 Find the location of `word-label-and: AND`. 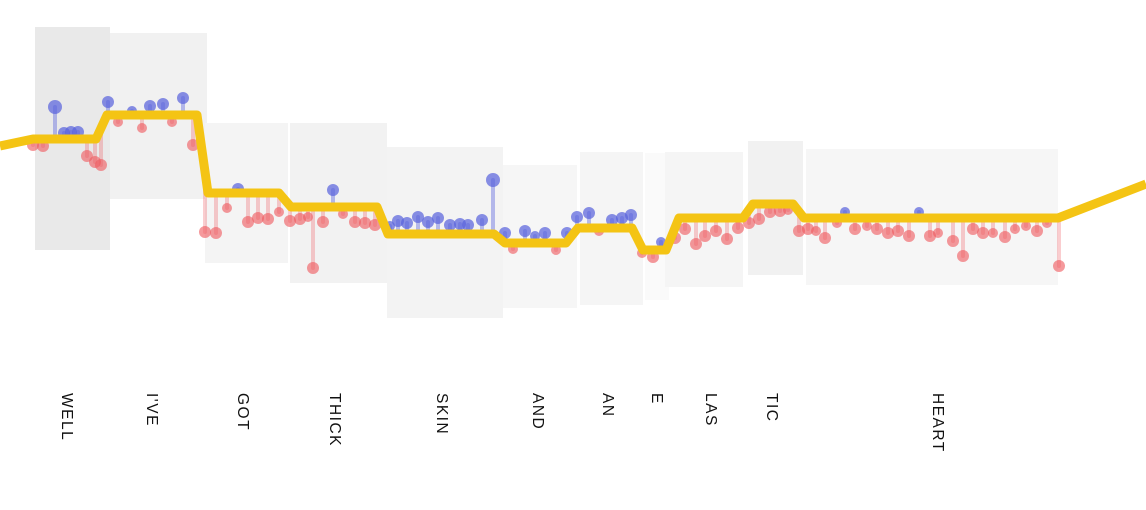

word-label-and: AND is located at coordinates (537, 411).